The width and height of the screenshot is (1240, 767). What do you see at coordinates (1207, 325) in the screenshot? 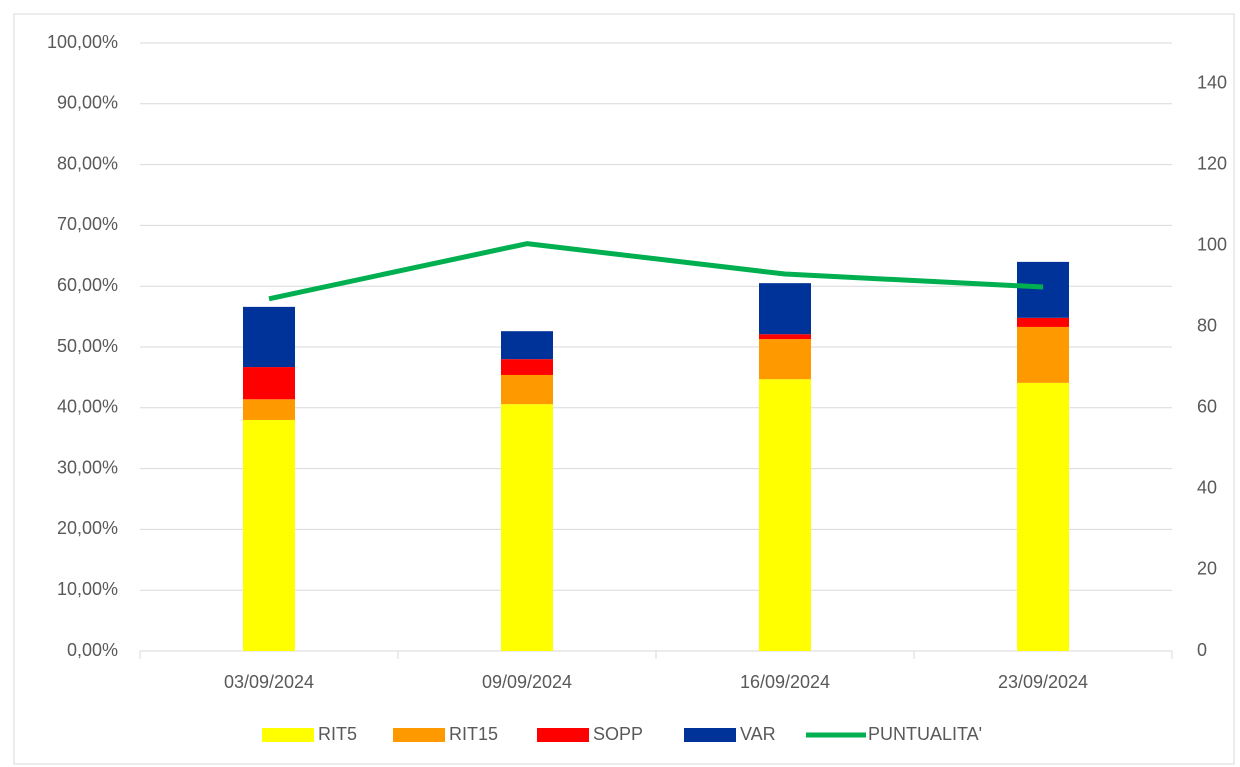
I see `y2-tick-label: 80` at bounding box center [1207, 325].